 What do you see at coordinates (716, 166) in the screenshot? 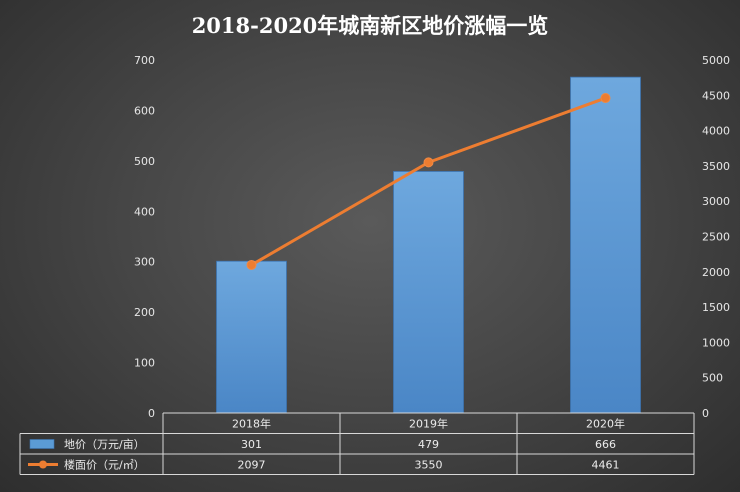
I see `y-right-tick-label: 3500` at bounding box center [716, 166].